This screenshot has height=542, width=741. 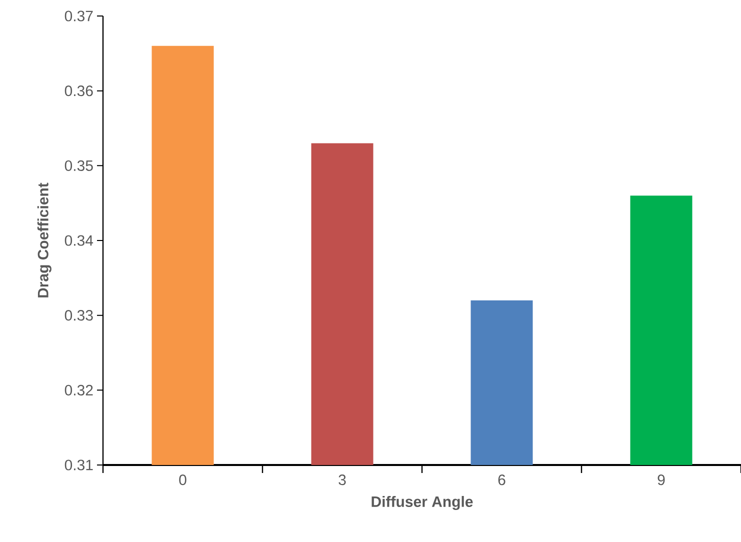 I want to click on x-tick-label: 0, so click(x=182, y=480).